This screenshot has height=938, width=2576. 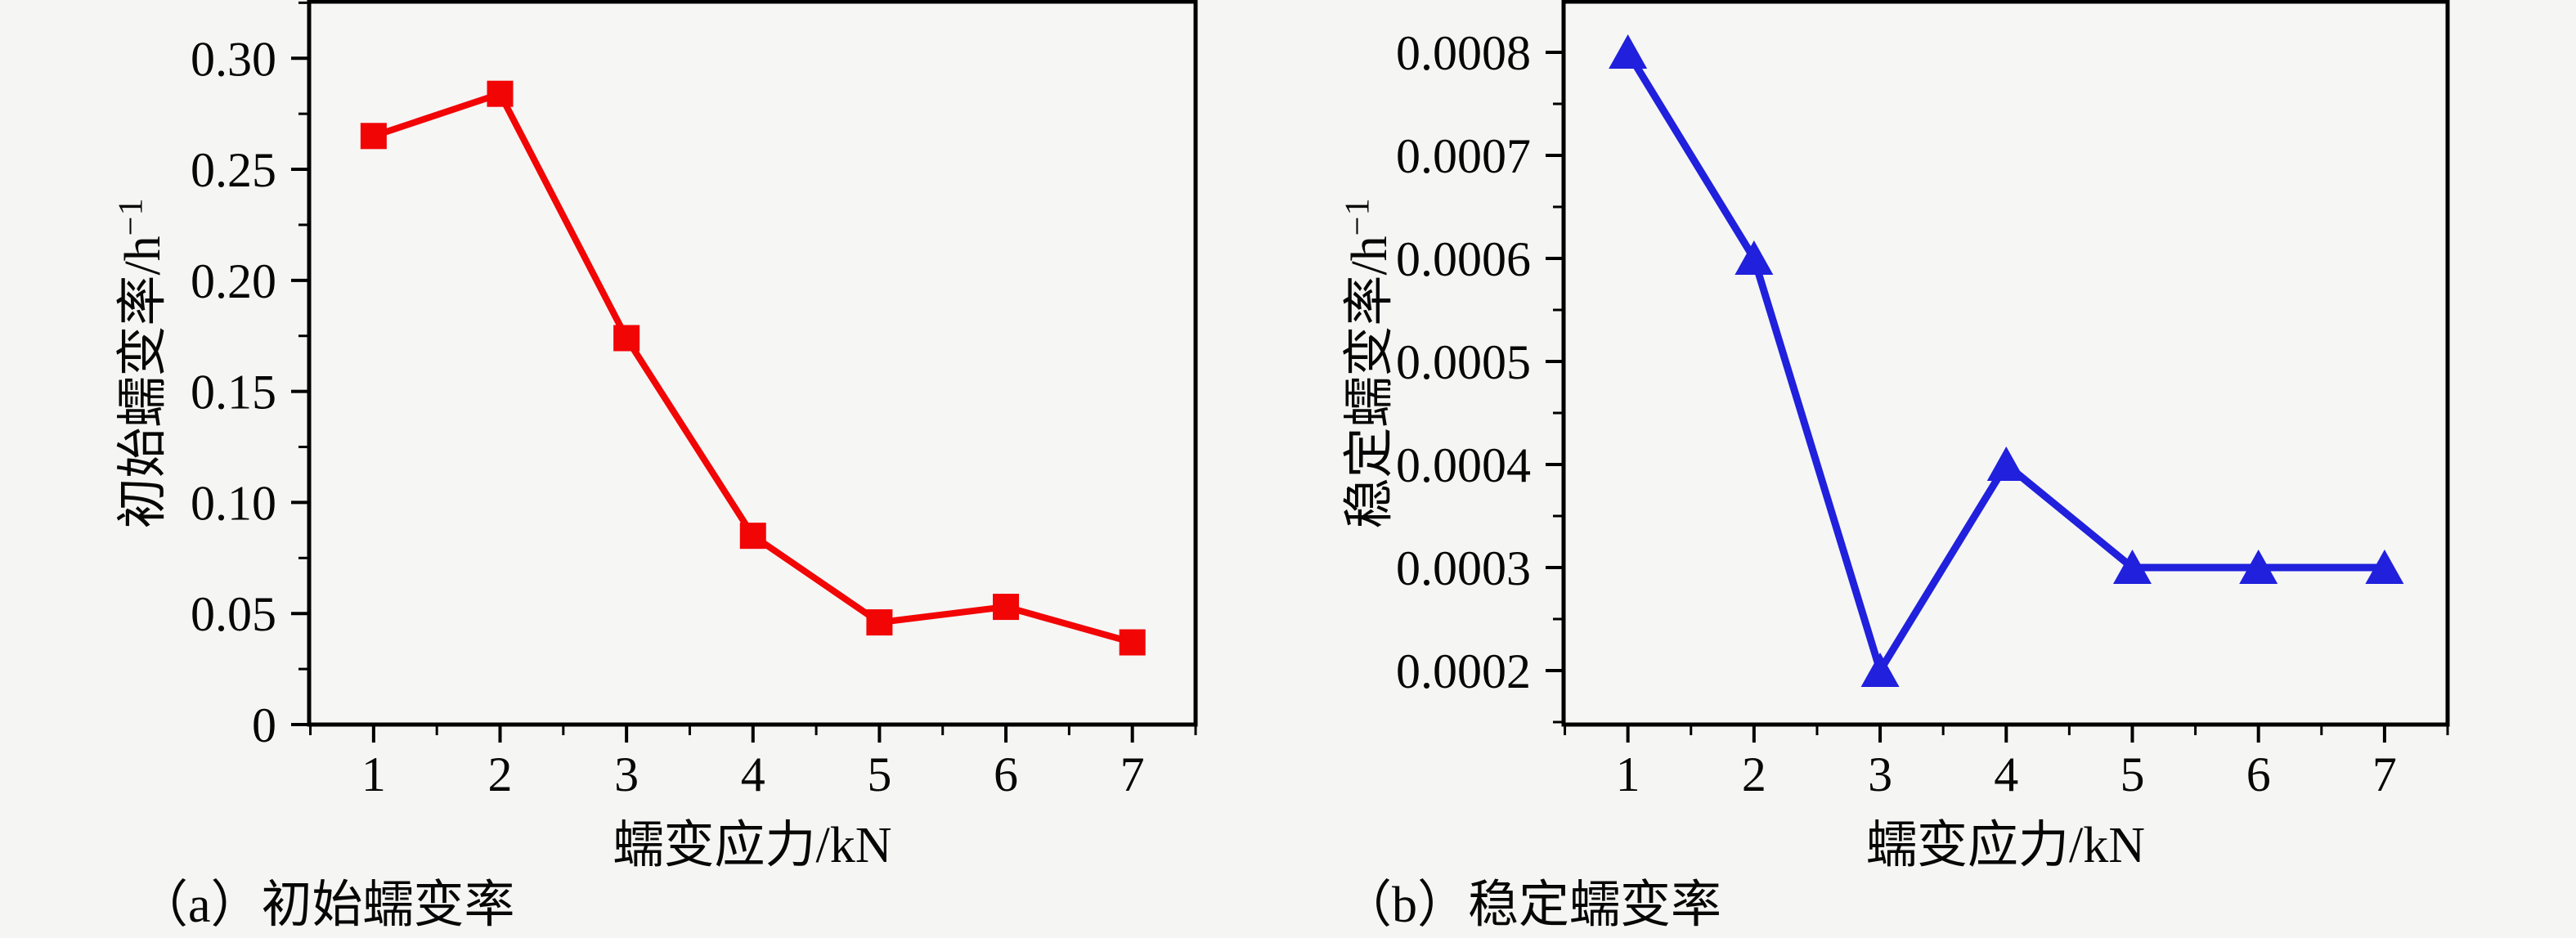 What do you see at coordinates (233, 59) in the screenshot?
I see `y-tick-label: 0.30` at bounding box center [233, 59].